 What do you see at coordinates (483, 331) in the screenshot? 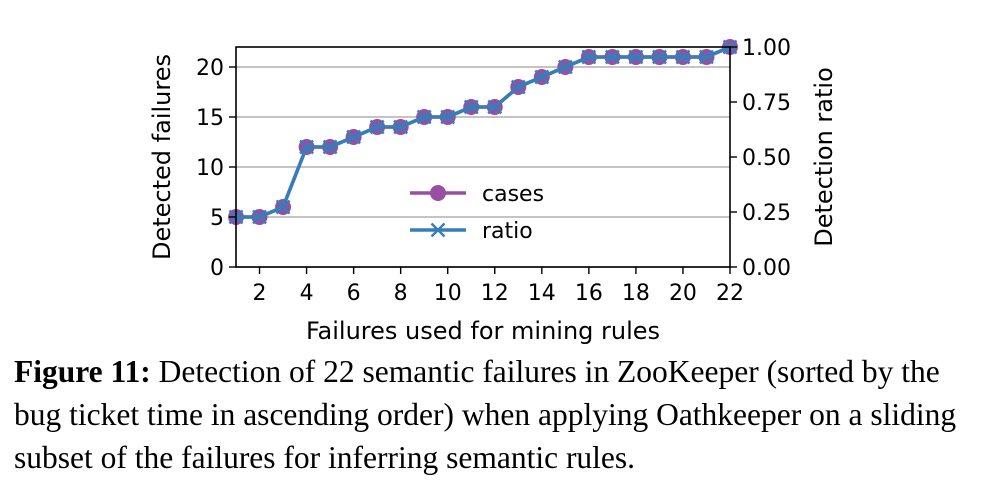
I see `x-axis-label: Failures used for mining rules` at bounding box center [483, 331].